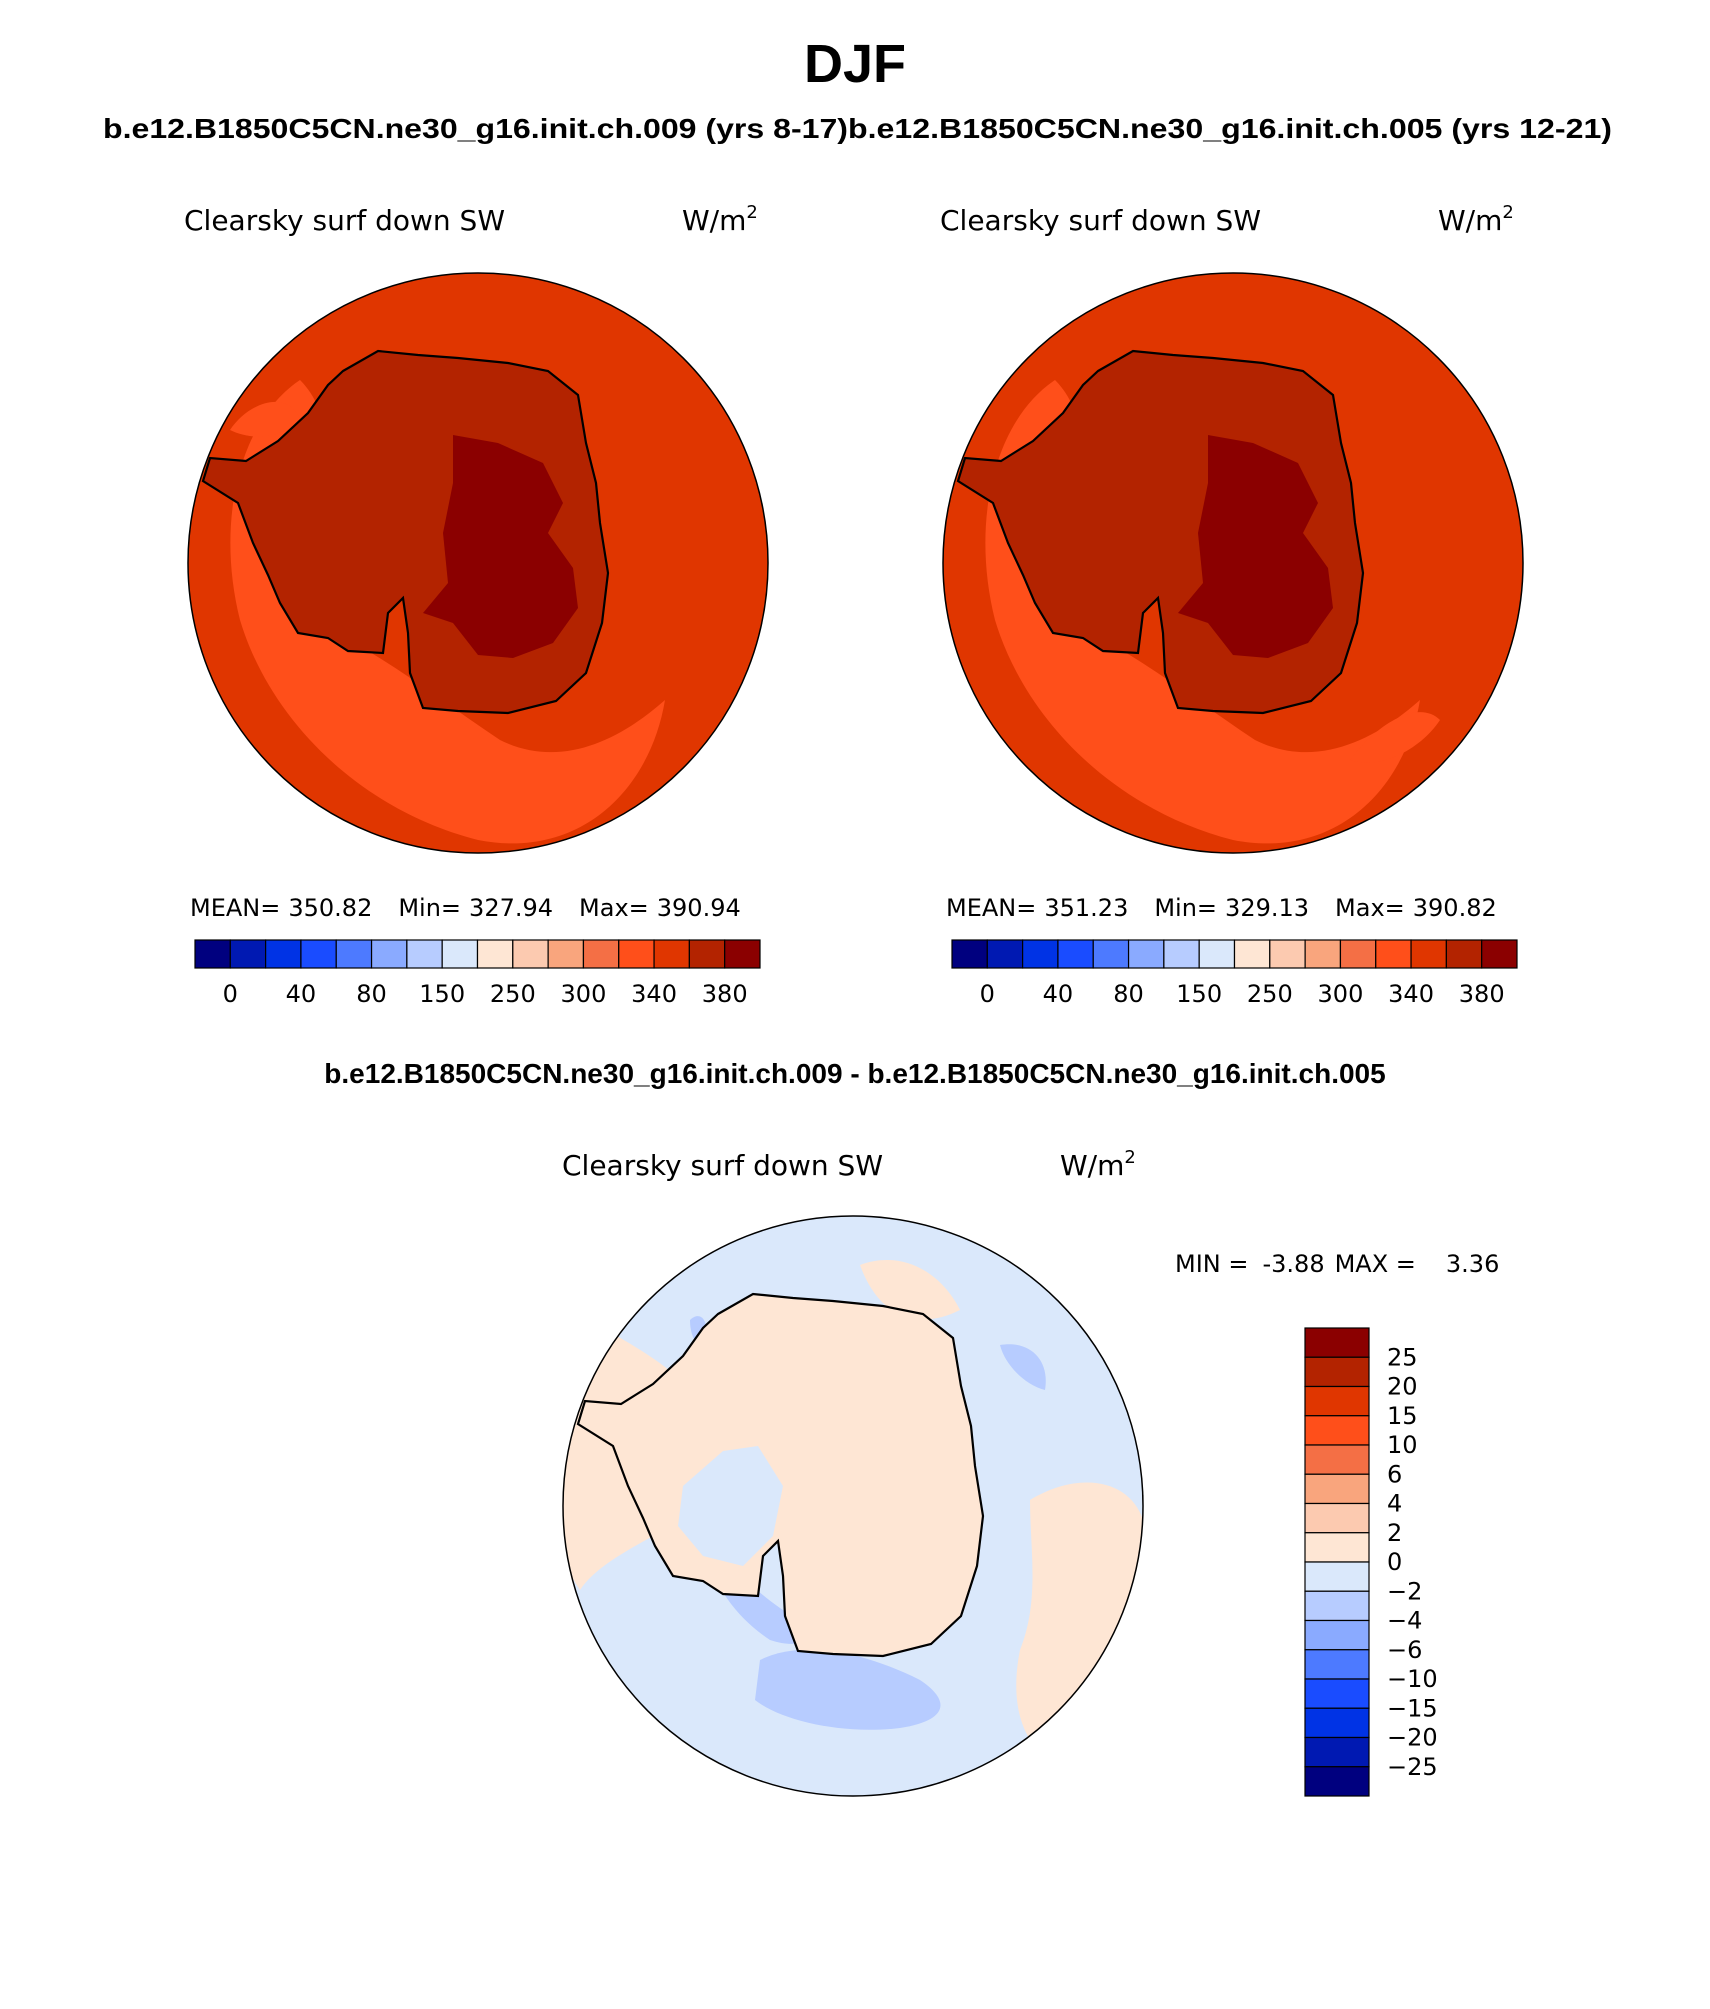 The image size is (1710, 2009). Describe the element at coordinates (1402, 1357) in the screenshot. I see `colorbar-tick-label: 25` at that location.